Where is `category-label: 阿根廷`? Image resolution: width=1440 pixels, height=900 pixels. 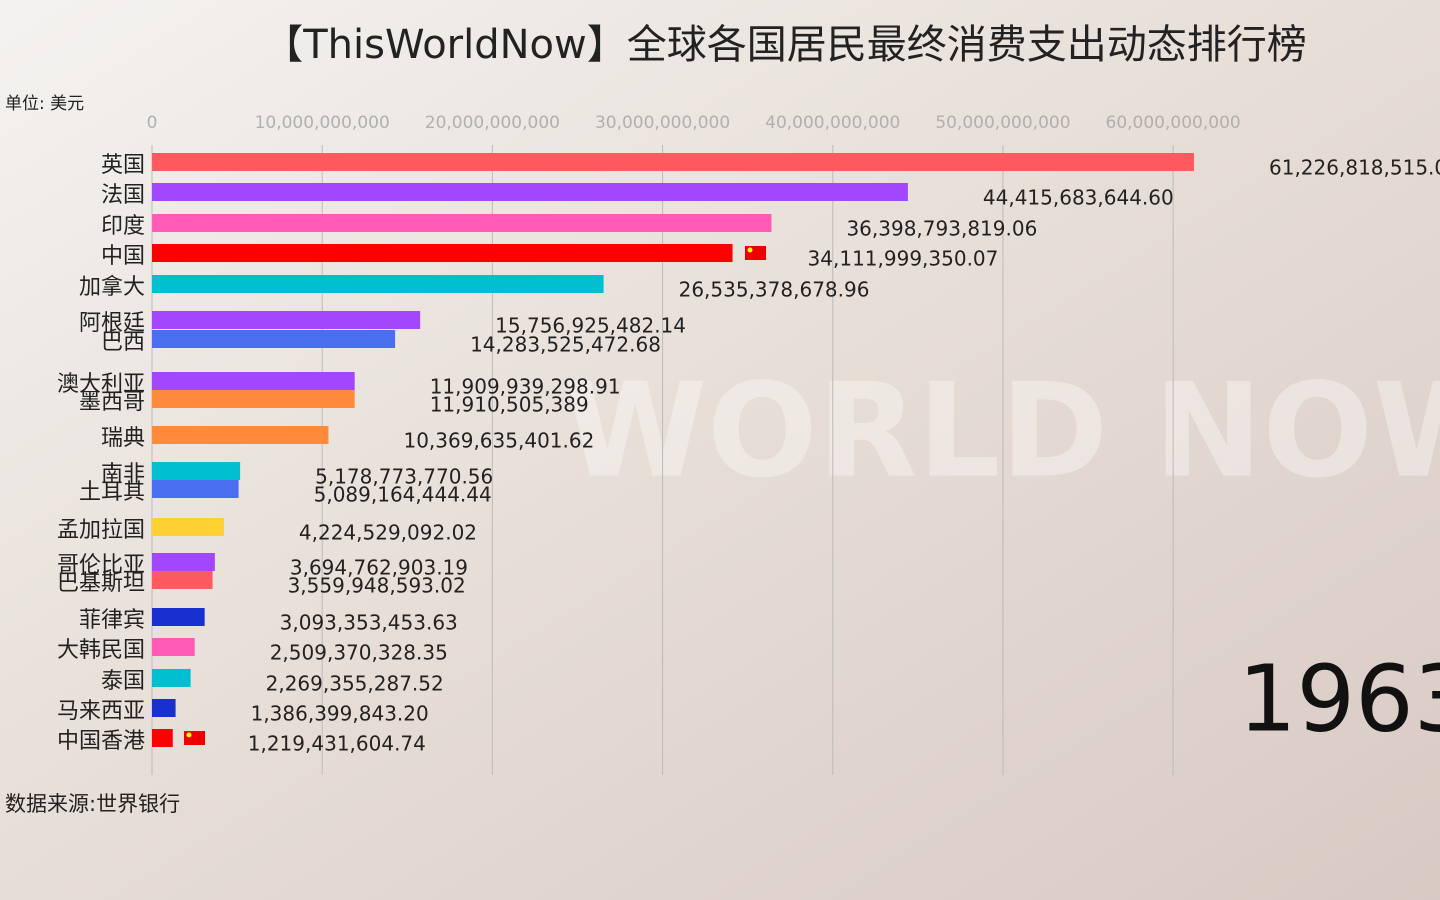
category-label: 阿根廷 is located at coordinates (112, 323).